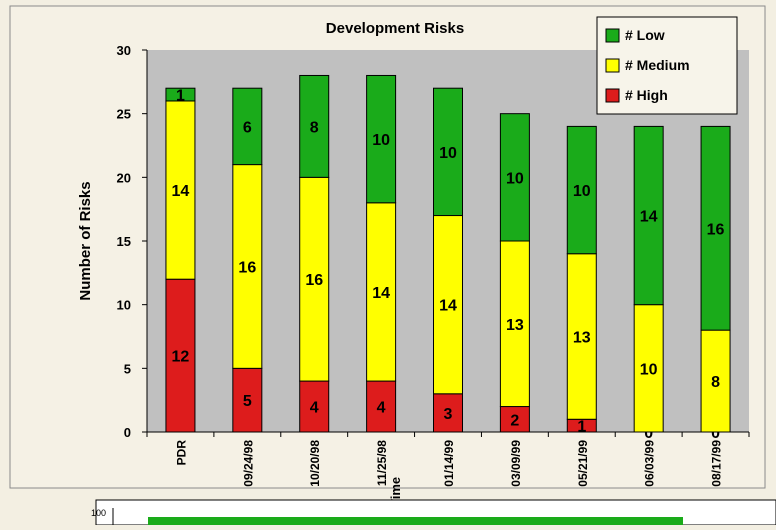  What do you see at coordinates (645, 35) in the screenshot?
I see `legend-label-low: # Low` at bounding box center [645, 35].